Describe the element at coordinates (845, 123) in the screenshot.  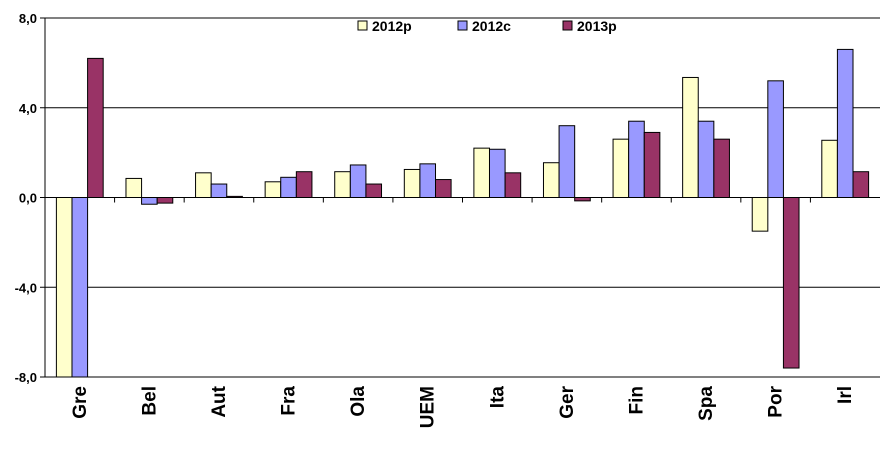
I see `bar-2012c-Irl` at that location.